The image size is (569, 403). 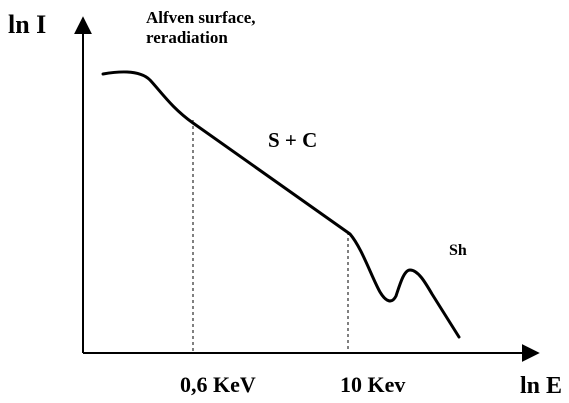 I want to click on x-axis-label: ln E, so click(x=541, y=386).